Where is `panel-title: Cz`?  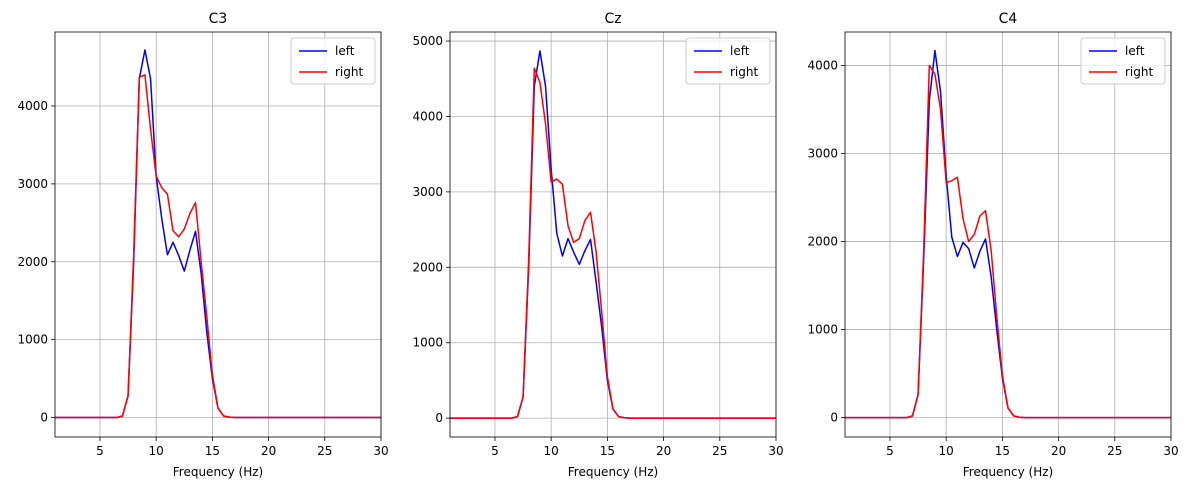
panel-title: Cz is located at coordinates (612, 19).